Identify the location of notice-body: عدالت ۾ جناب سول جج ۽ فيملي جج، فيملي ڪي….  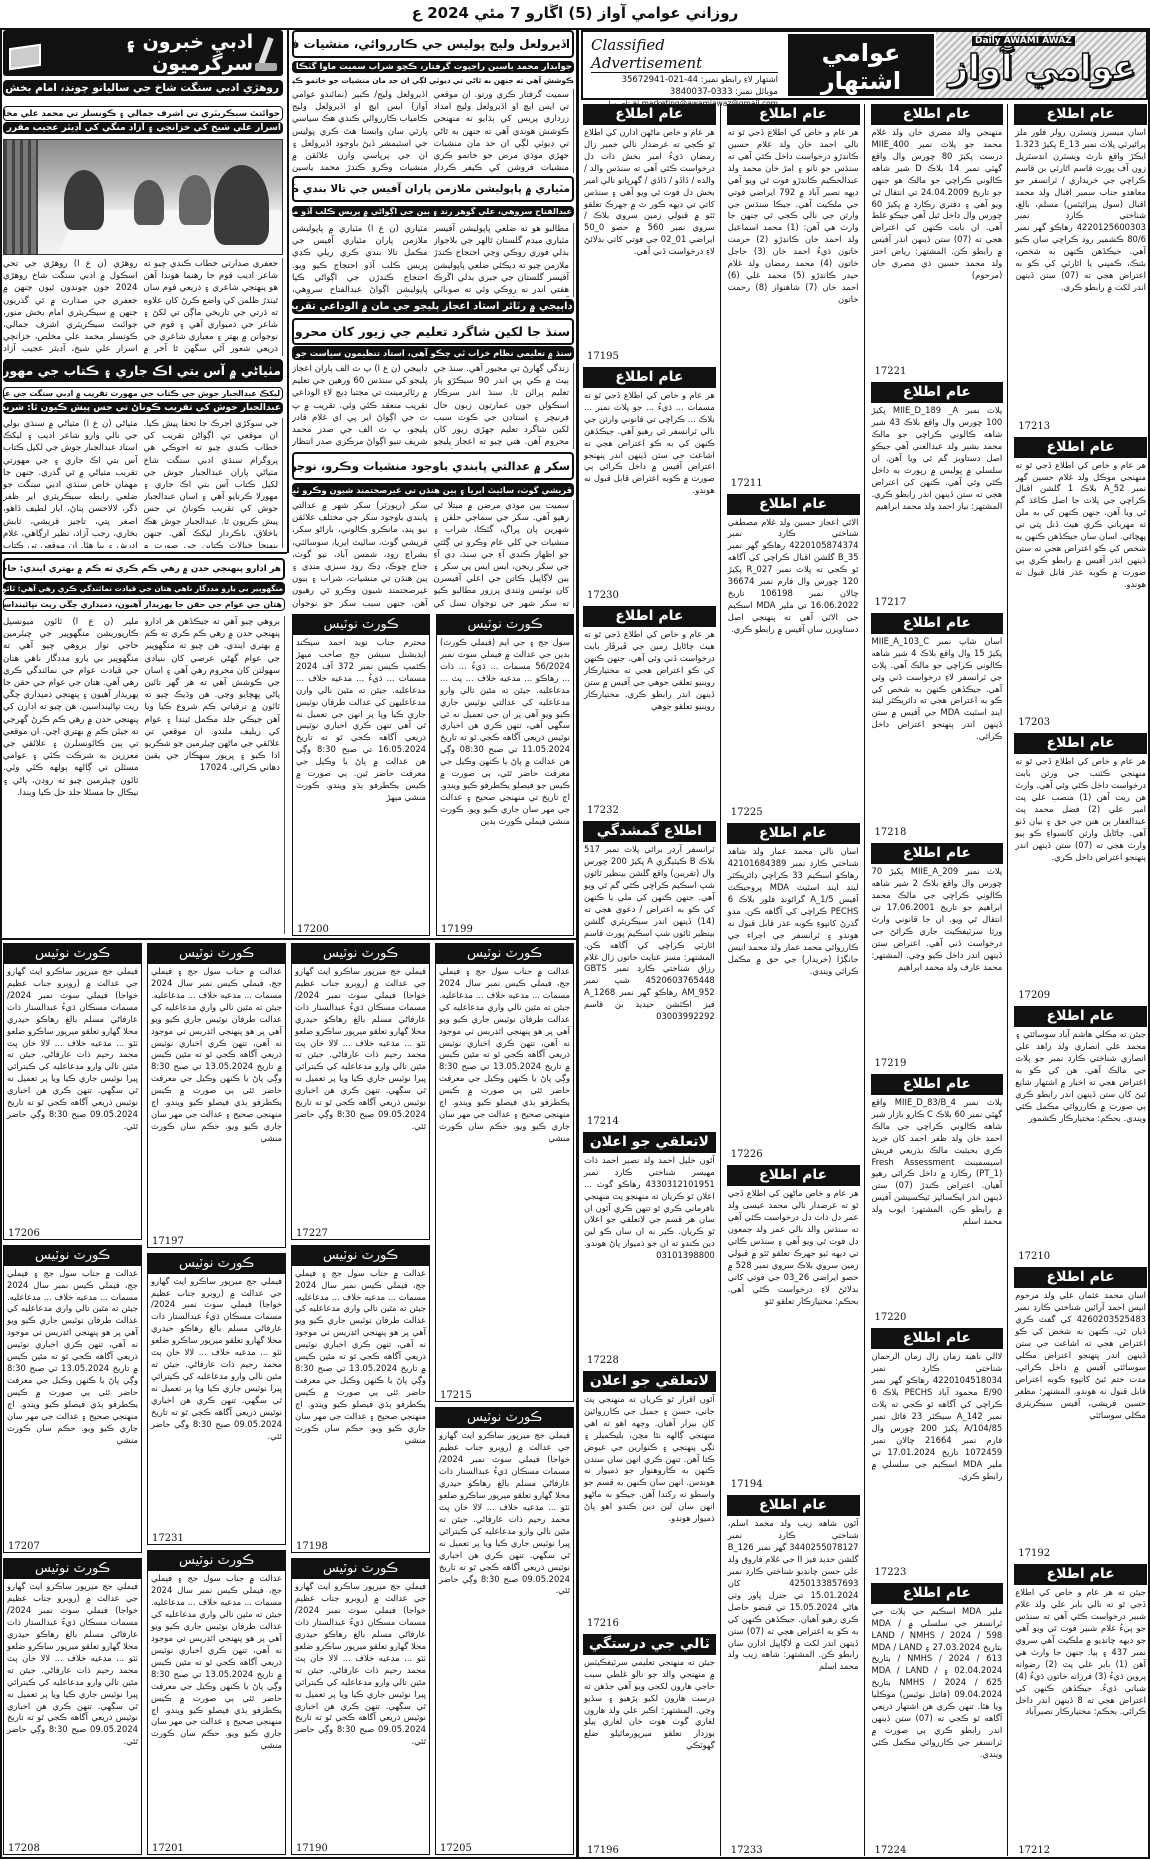
(360, 1356).